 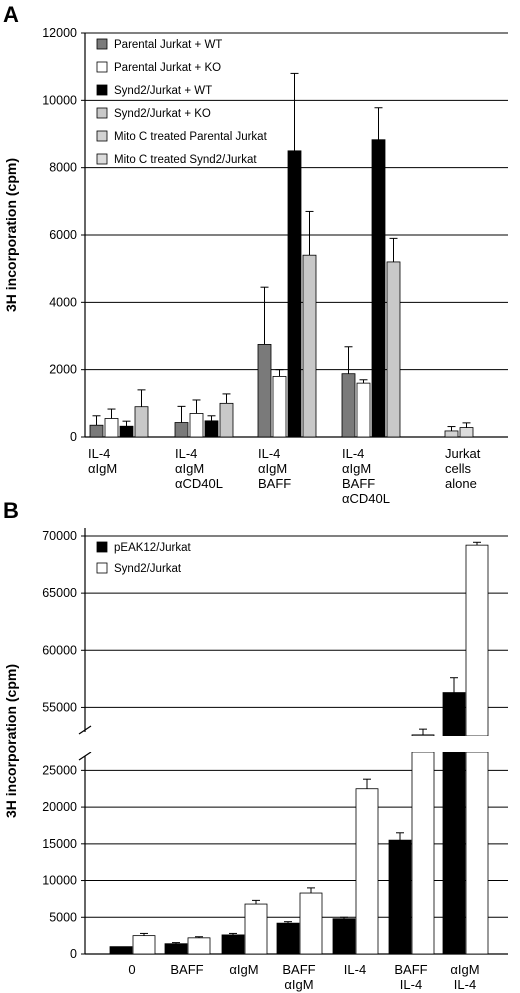 What do you see at coordinates (11, 510) in the screenshot?
I see `panel-b-label: B` at bounding box center [11, 510].